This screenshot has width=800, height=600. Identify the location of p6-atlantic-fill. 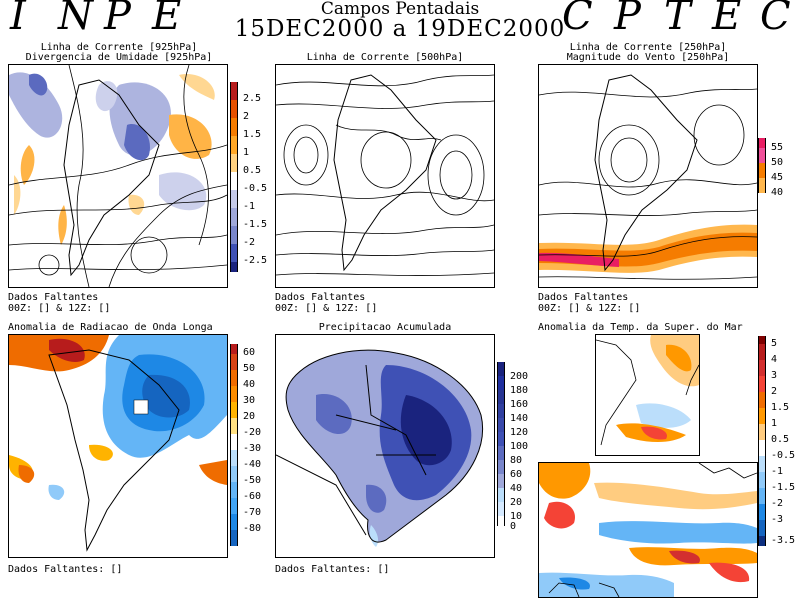
(657, 388).